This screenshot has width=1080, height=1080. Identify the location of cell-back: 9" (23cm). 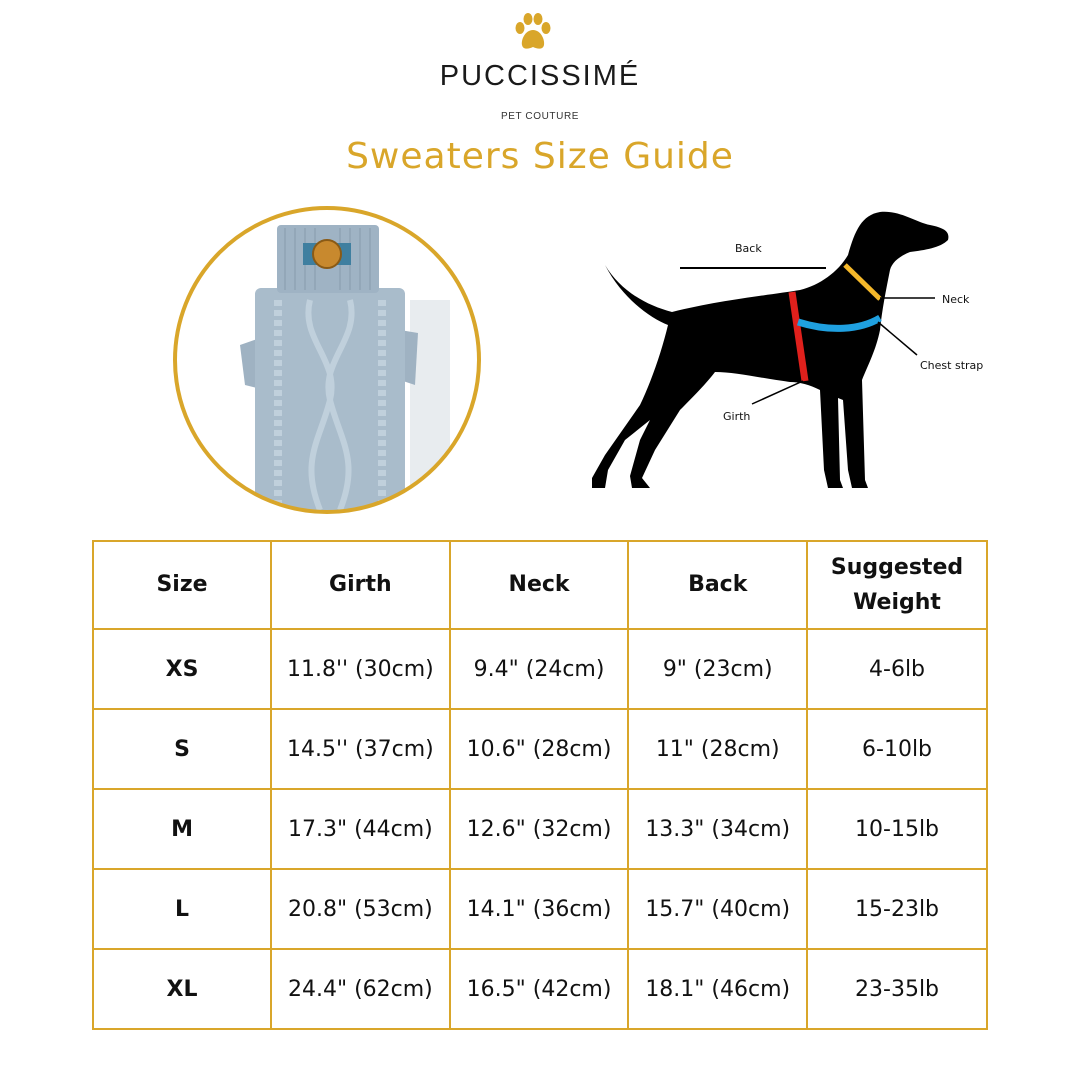
(718, 669).